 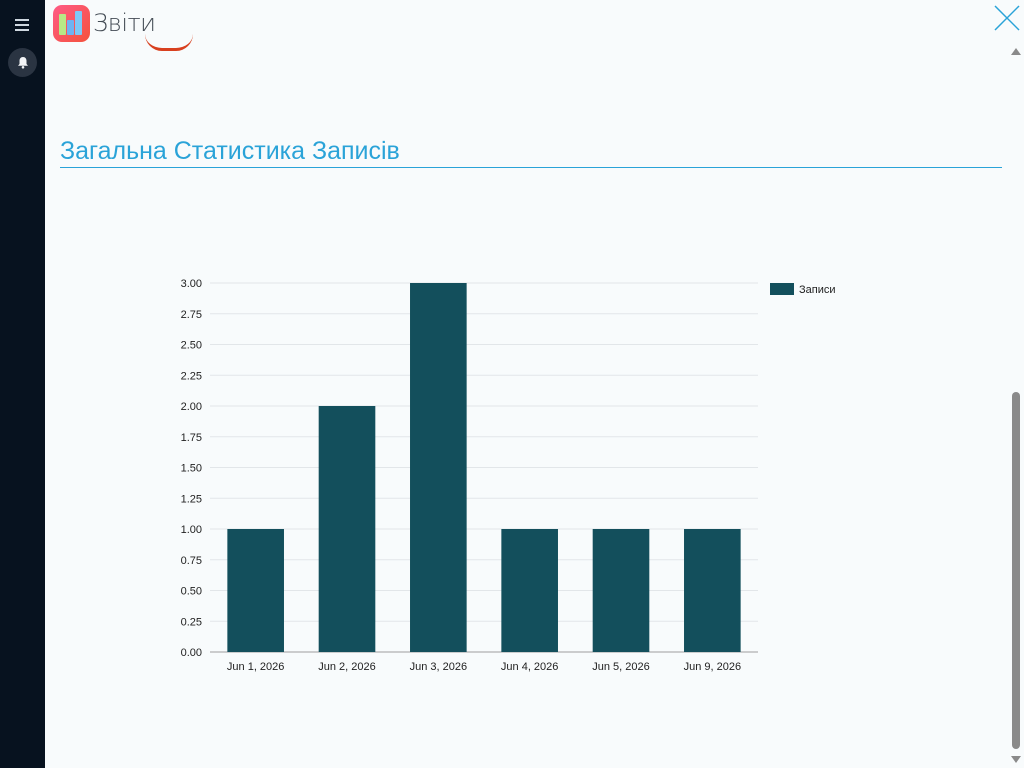 I want to click on y-tick-label: 1.50, so click(x=191, y=469).